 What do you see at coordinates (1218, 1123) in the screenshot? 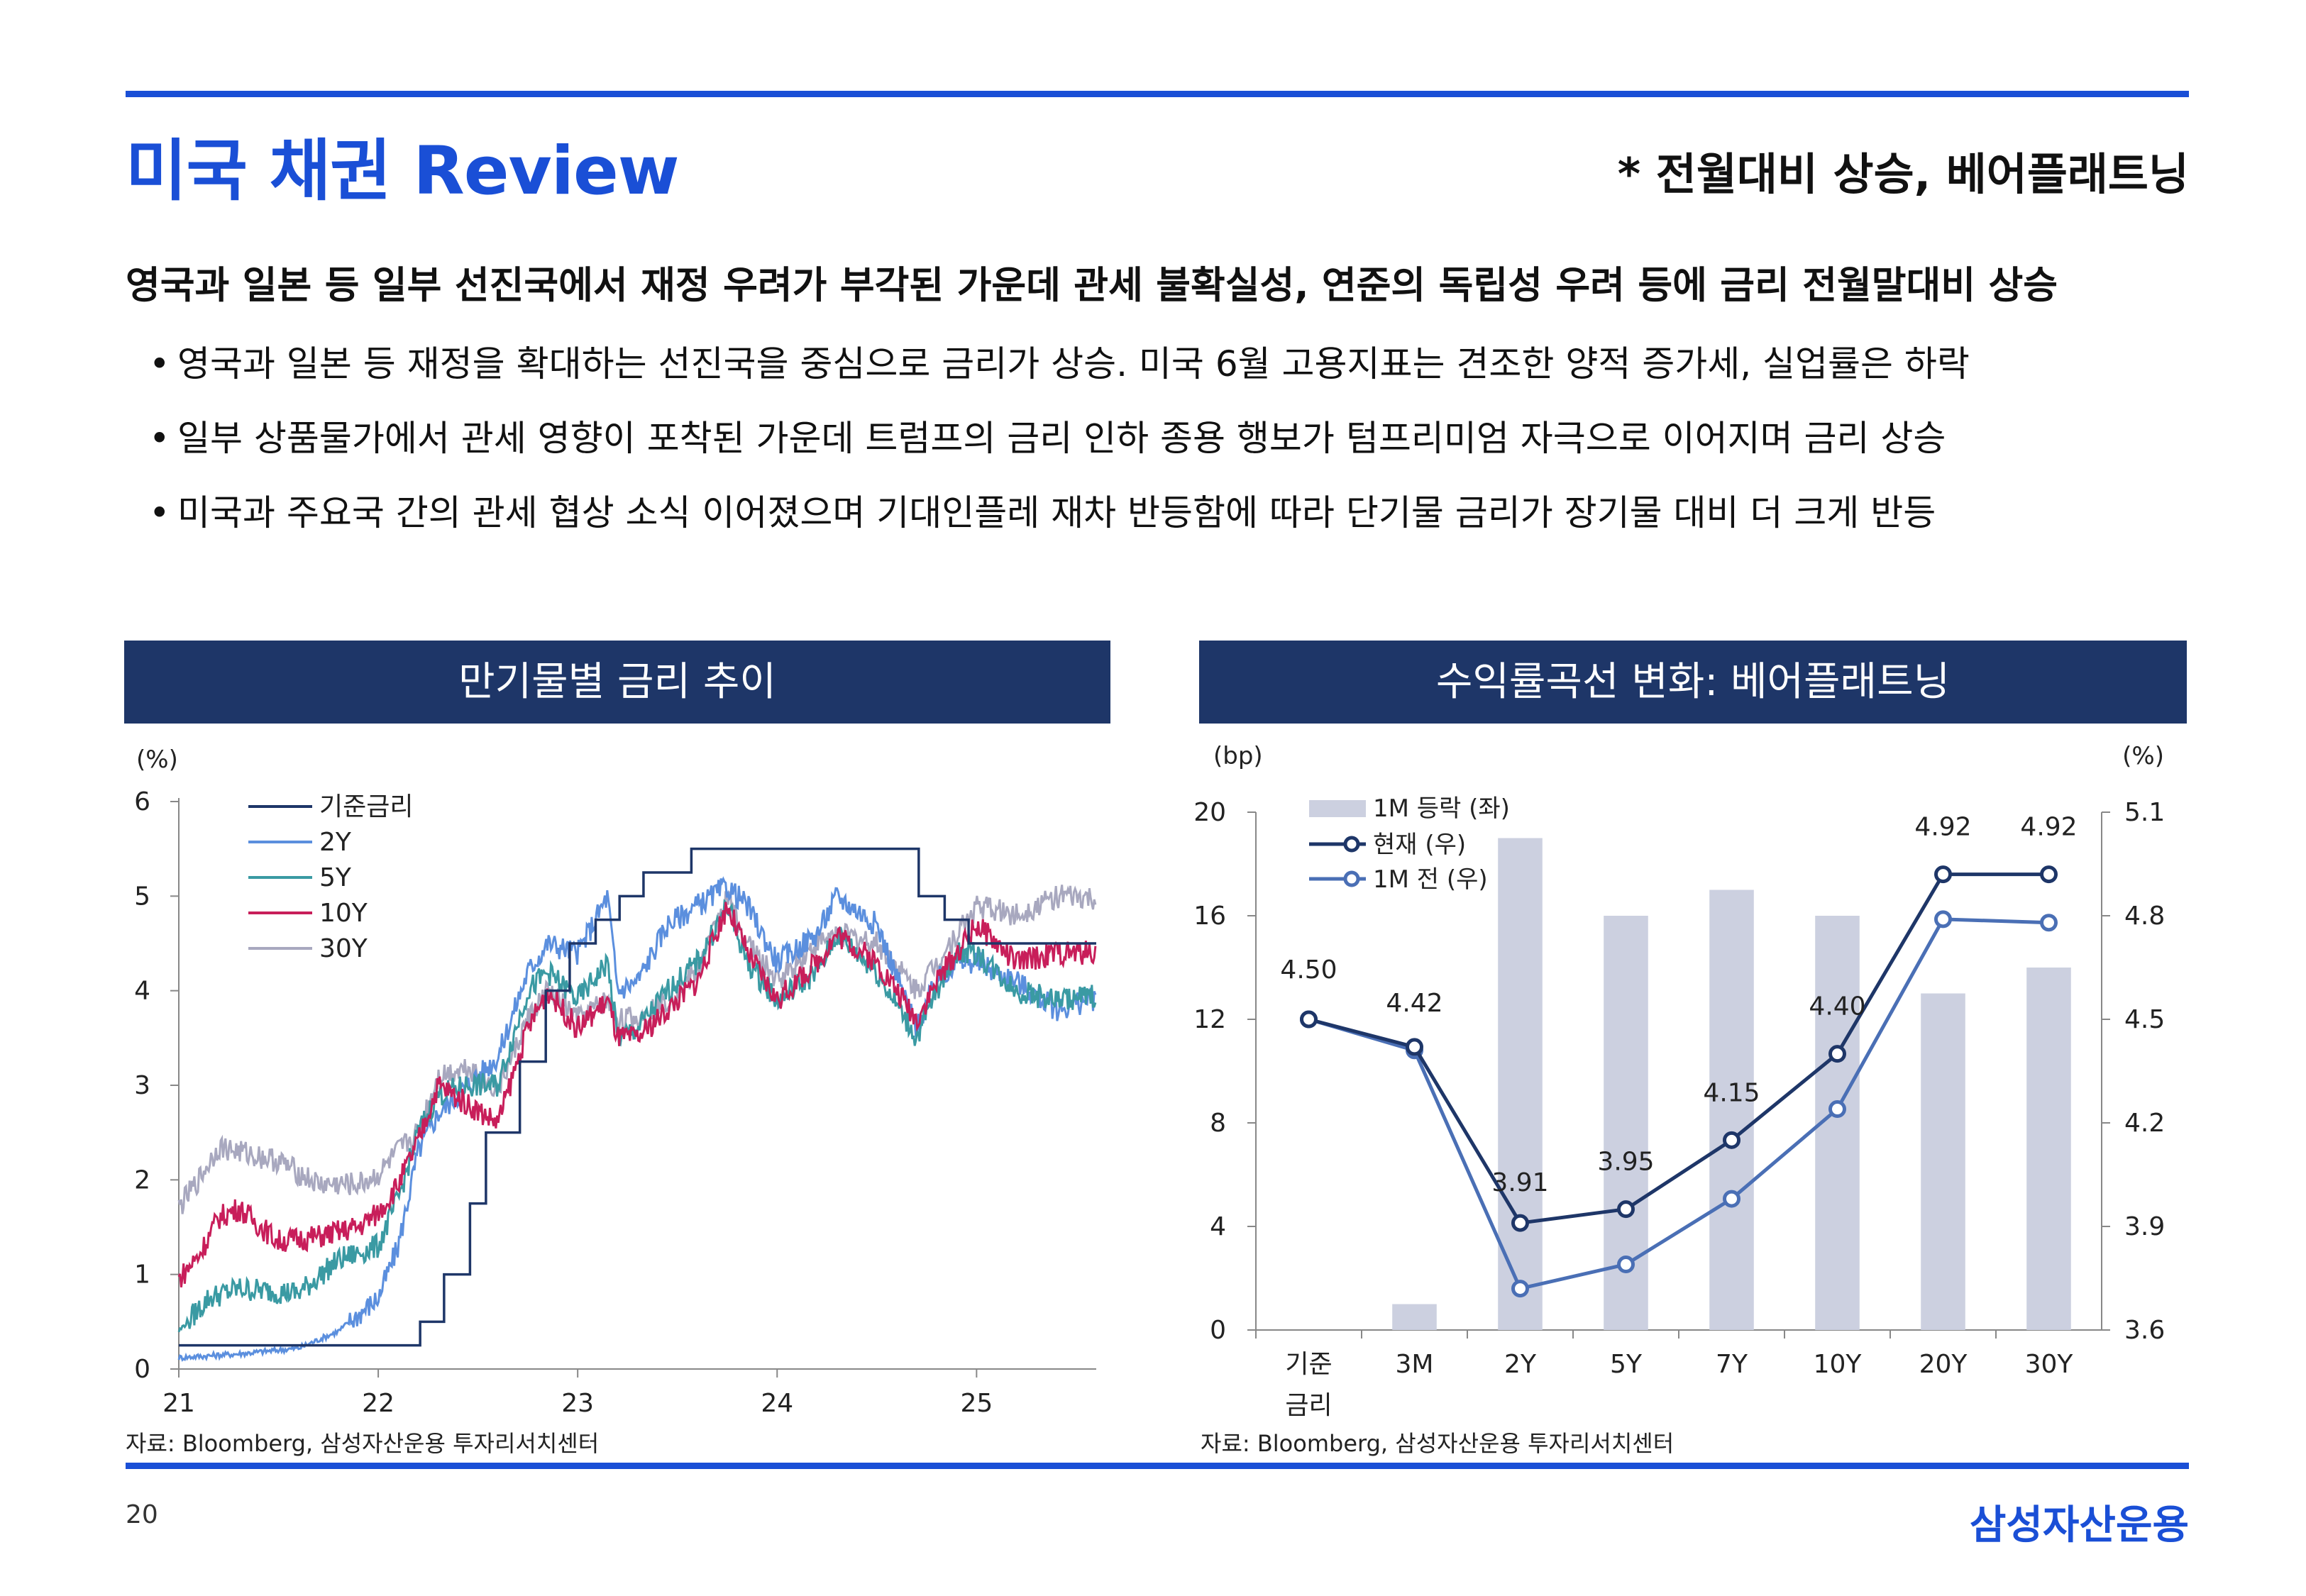
I see `left-tick-label: 8` at bounding box center [1218, 1123].